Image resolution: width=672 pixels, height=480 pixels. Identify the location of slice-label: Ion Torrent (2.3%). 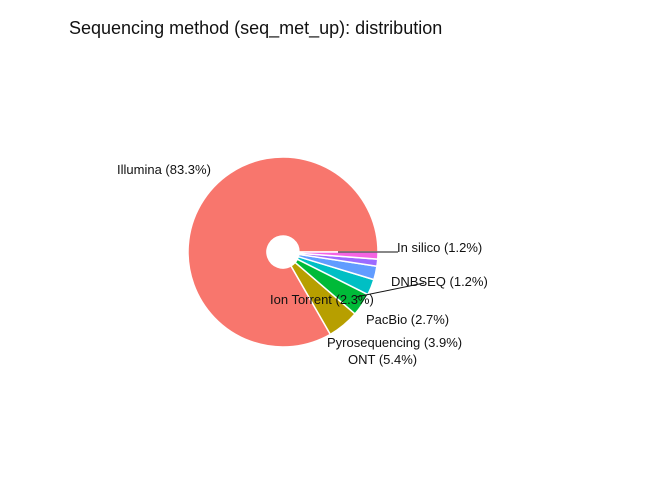
(322, 299).